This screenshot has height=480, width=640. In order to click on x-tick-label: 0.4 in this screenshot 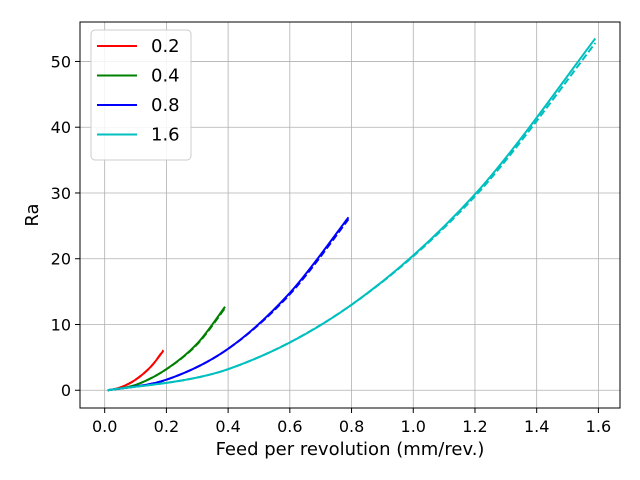, I will do `click(227, 426)`.